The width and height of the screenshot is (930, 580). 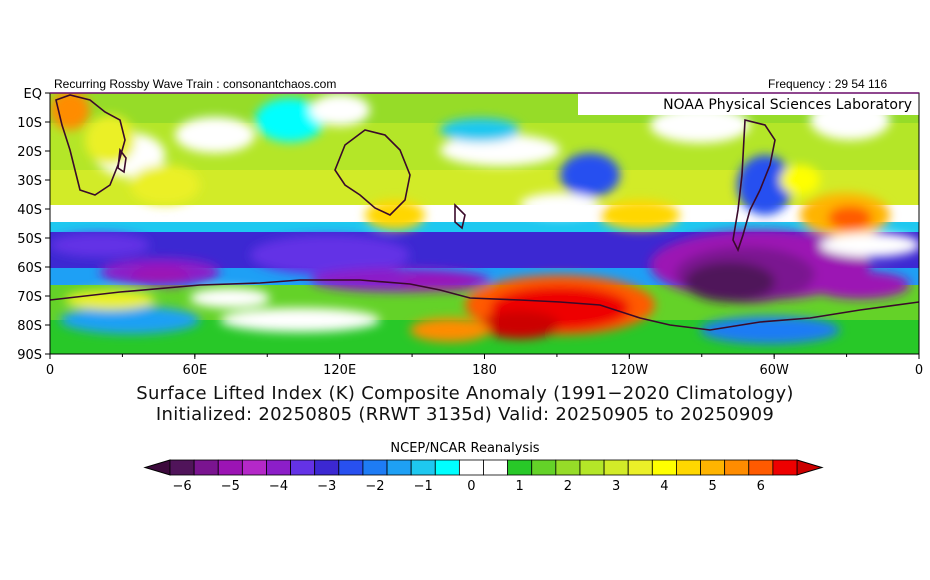 What do you see at coordinates (278, 486) in the screenshot?
I see `colorbar-tick-label: −4` at bounding box center [278, 486].